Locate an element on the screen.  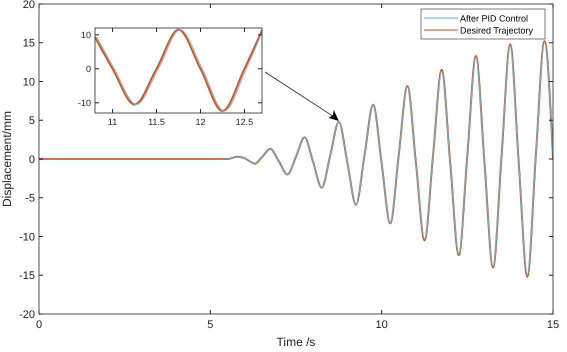
x-tick-label: 10 is located at coordinates (382, 325).